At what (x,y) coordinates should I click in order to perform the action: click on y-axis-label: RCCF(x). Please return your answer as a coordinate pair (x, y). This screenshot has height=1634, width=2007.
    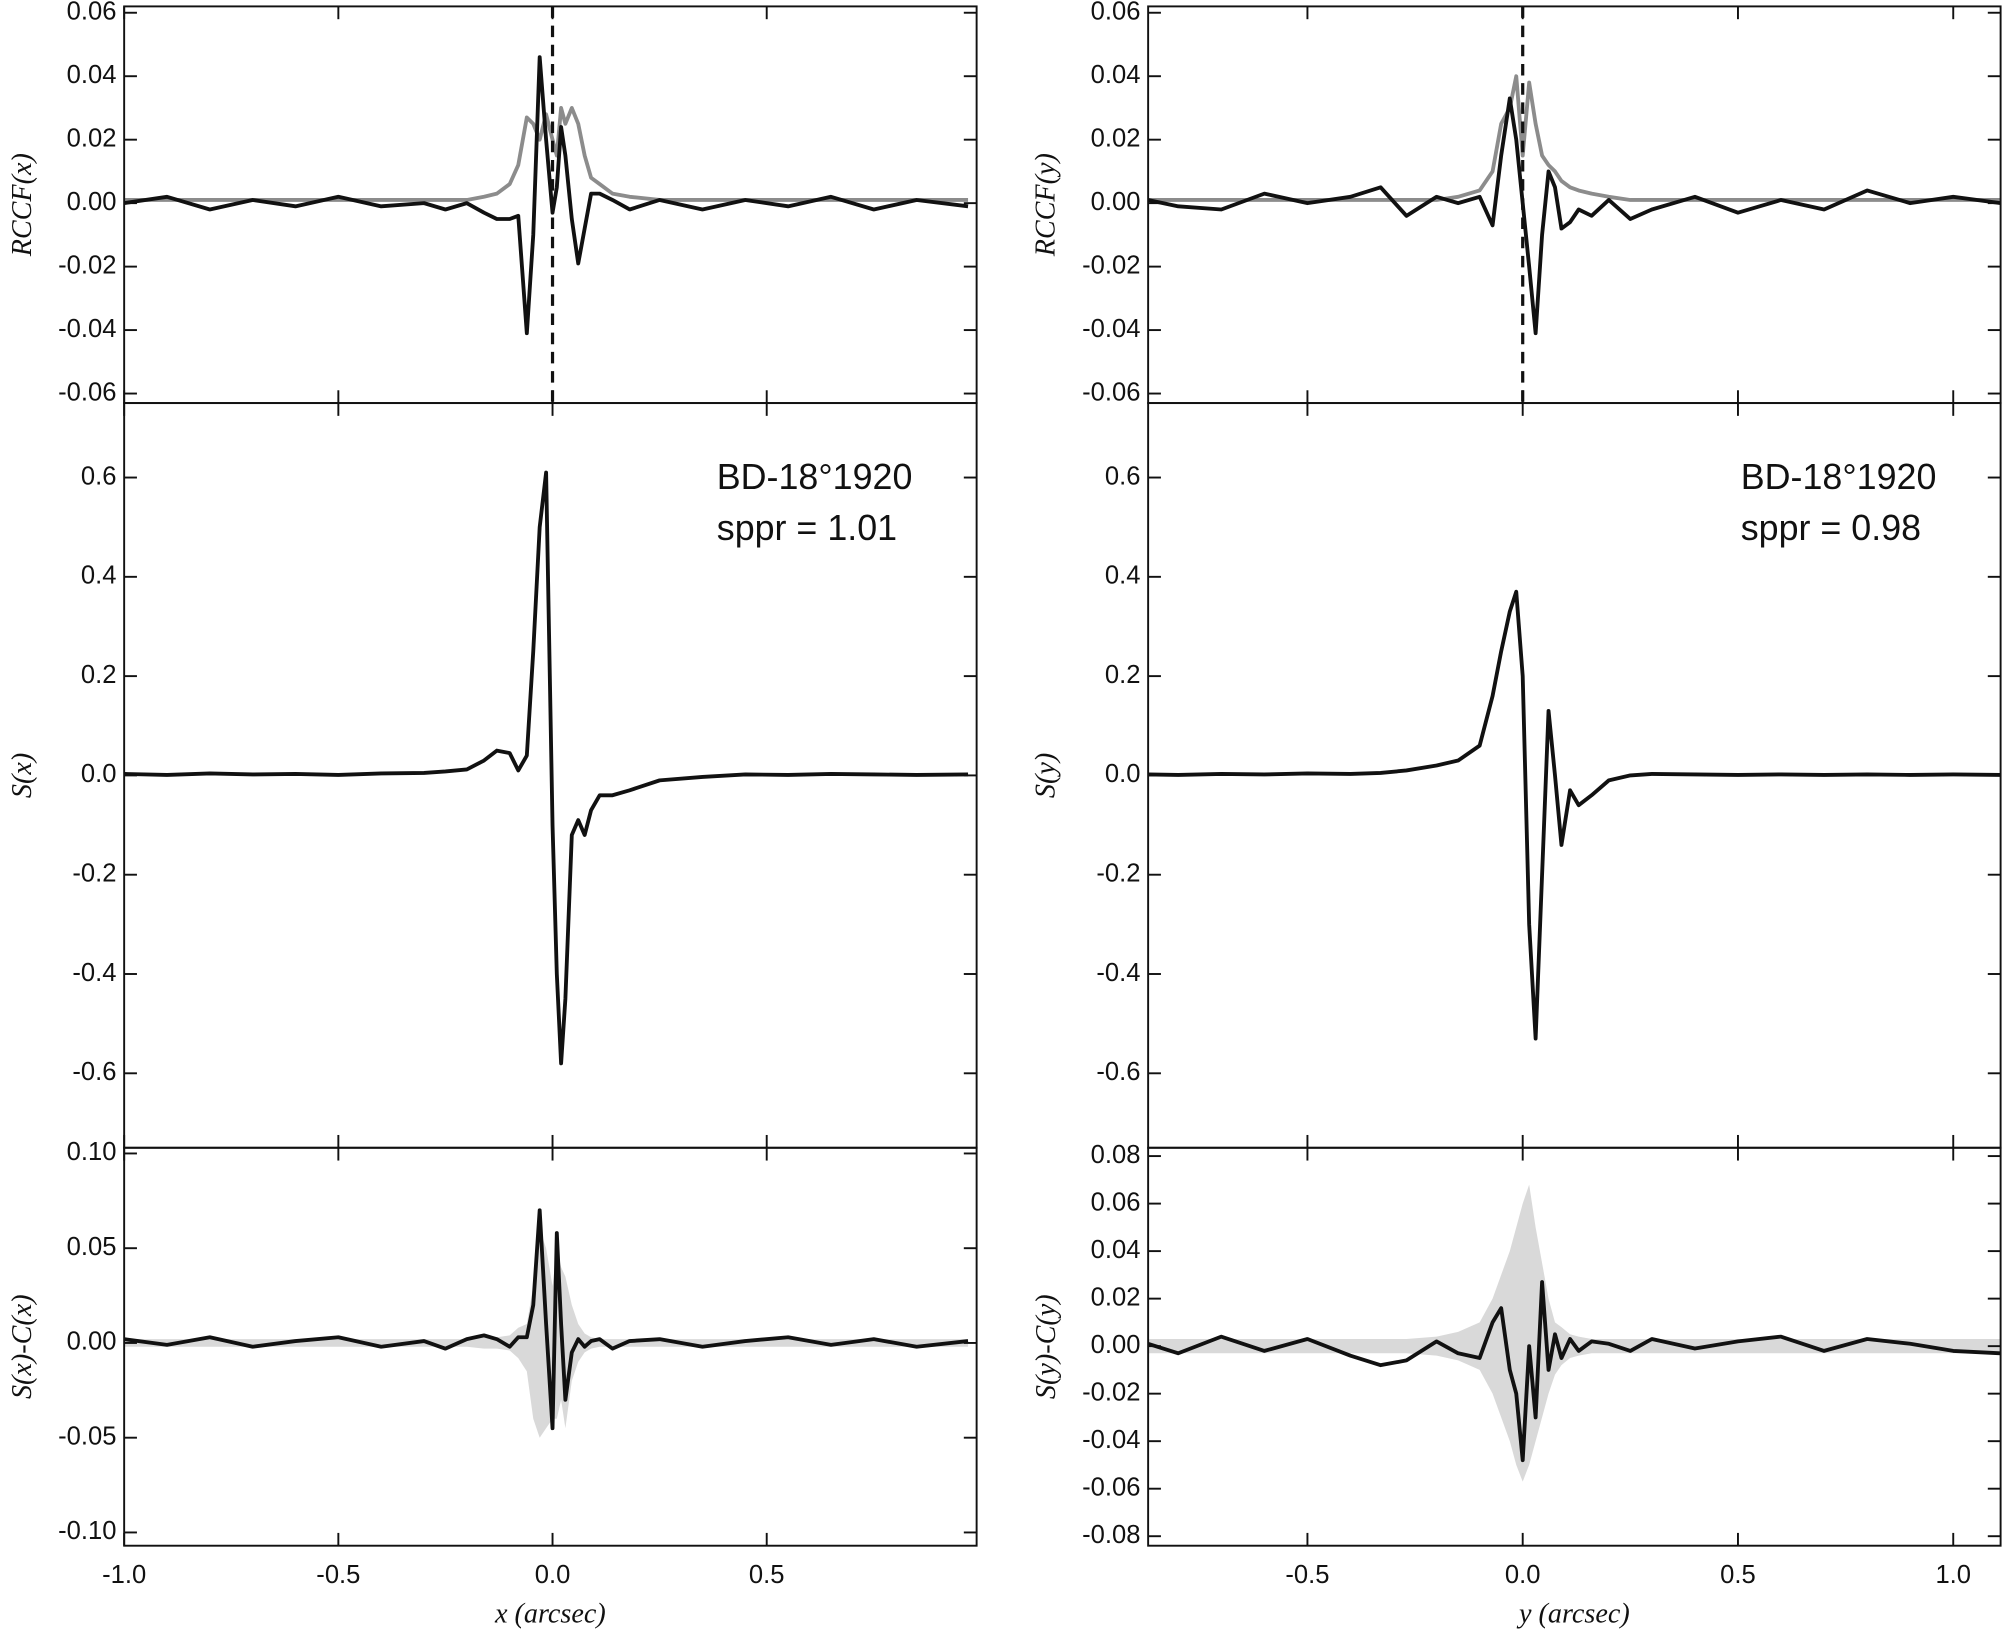
    Looking at the image, I should click on (22, 205).